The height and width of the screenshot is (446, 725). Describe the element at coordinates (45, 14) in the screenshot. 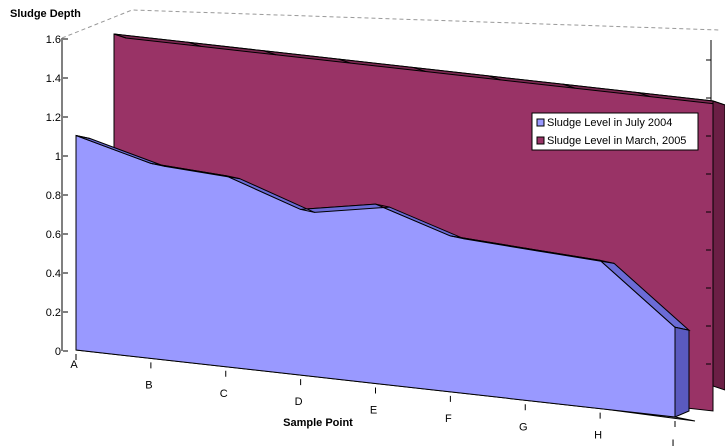

I see `y-axis-title: Sludge Depth` at that location.